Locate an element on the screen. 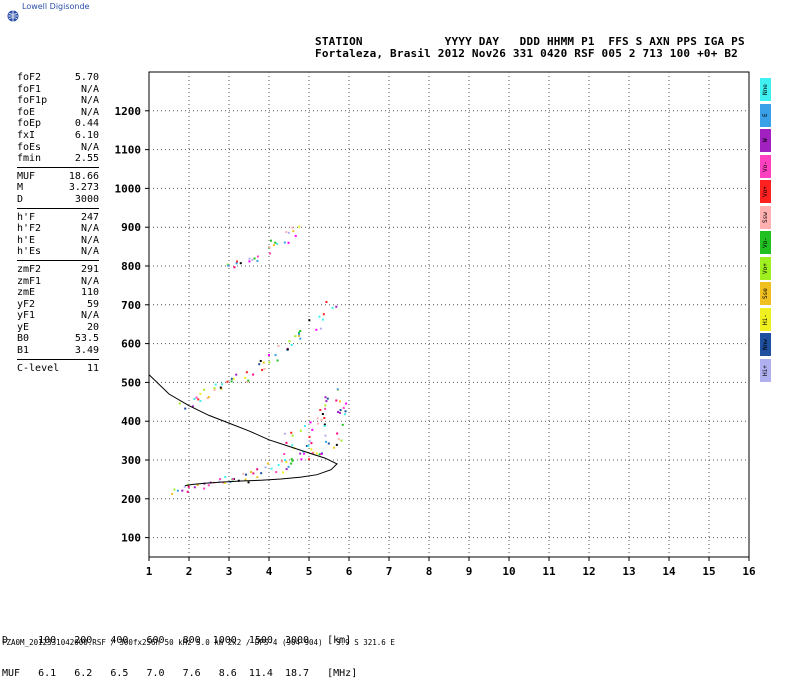  param-value: 11 is located at coordinates (92, 368).